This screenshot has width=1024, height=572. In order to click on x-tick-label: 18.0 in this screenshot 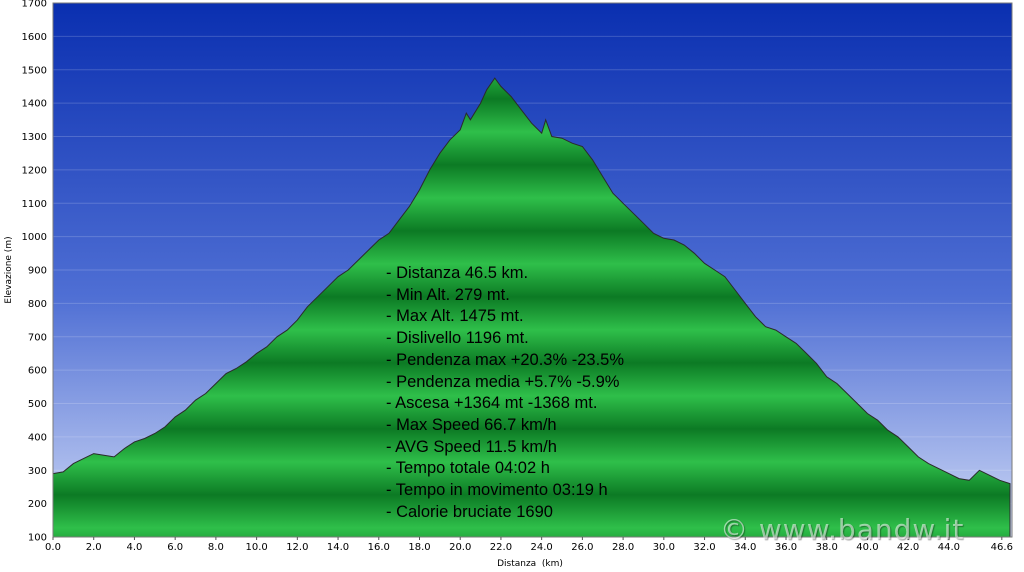, I will do `click(419, 547)`.